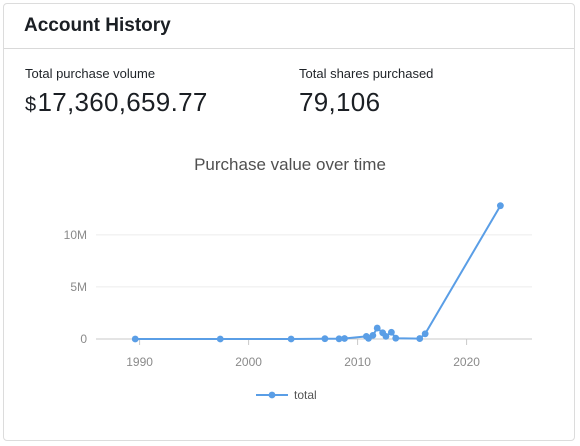  What do you see at coordinates (97, 25) in the screenshot?
I see `card-title: Account History` at bounding box center [97, 25].